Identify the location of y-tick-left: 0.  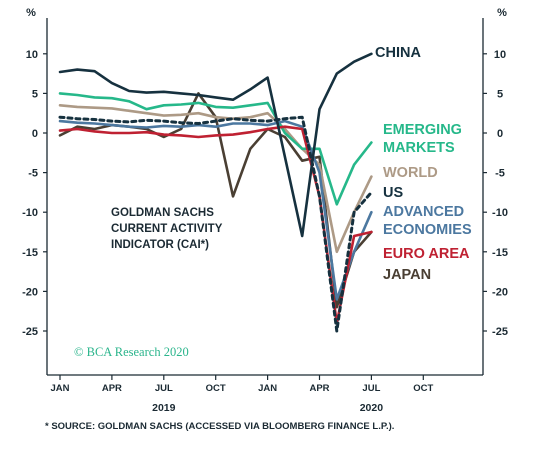
(35, 134).